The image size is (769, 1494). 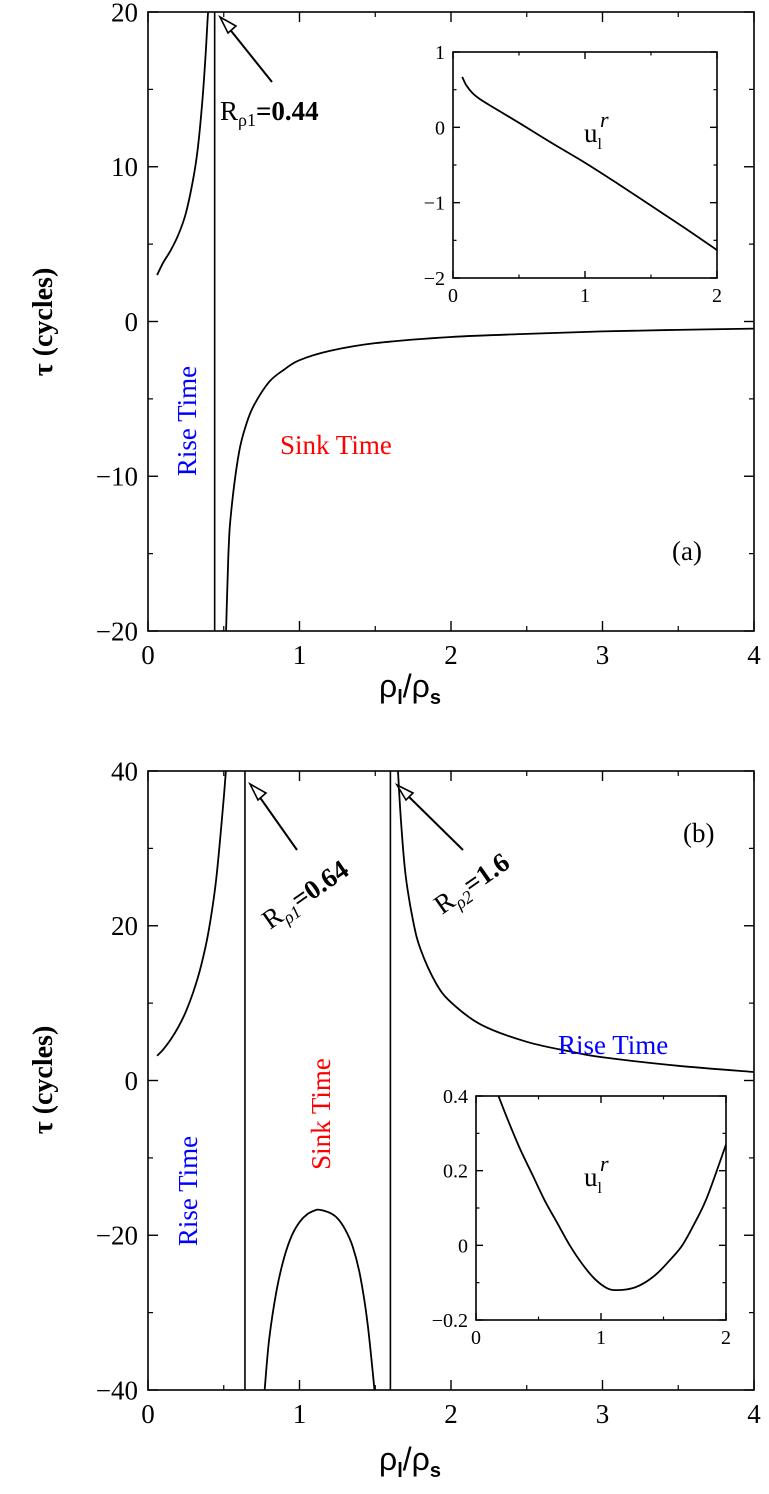 What do you see at coordinates (43, 322) in the screenshot?
I see `panel-a-y-axis-title: τ (cycles)` at bounding box center [43, 322].